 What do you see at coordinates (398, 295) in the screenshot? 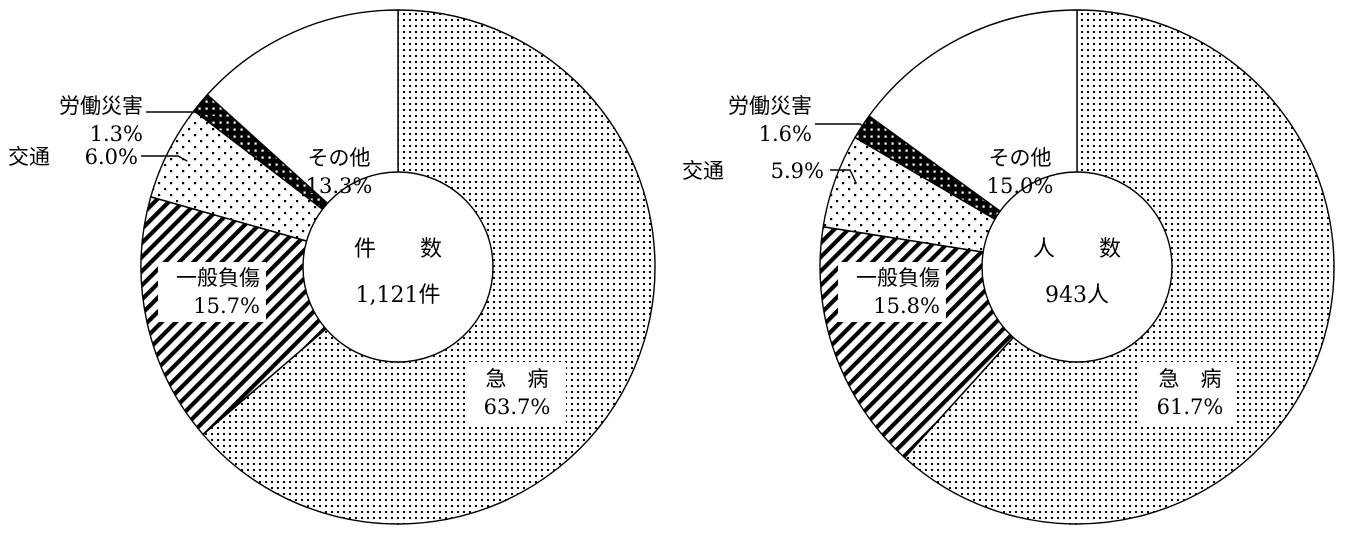
I see `center-value: 1,121件` at bounding box center [398, 295].